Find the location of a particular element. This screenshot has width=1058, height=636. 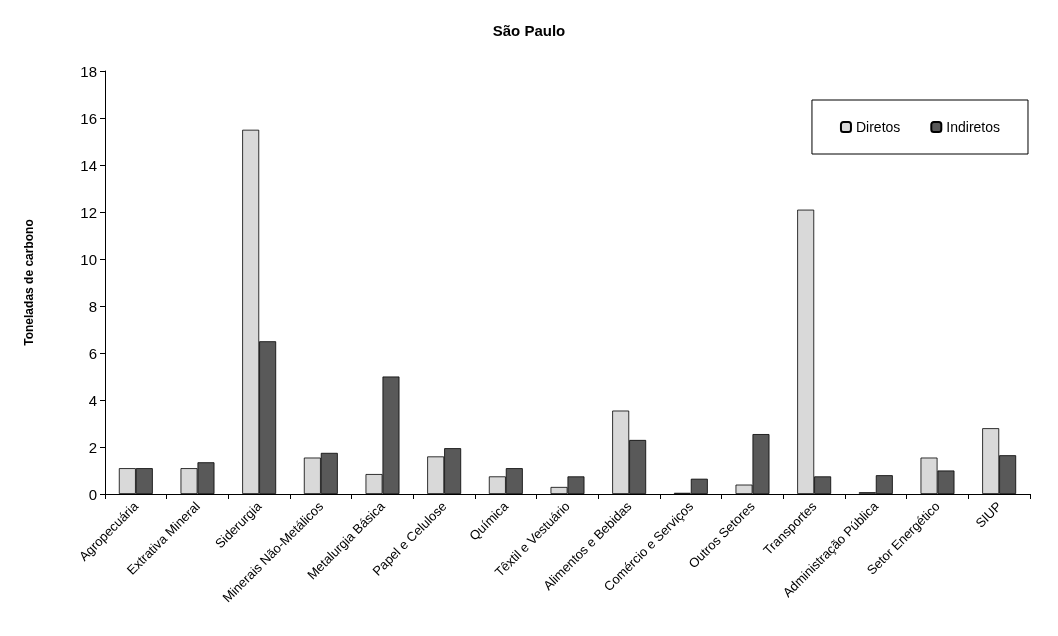

y-tick-label: 4 is located at coordinates (92, 400).